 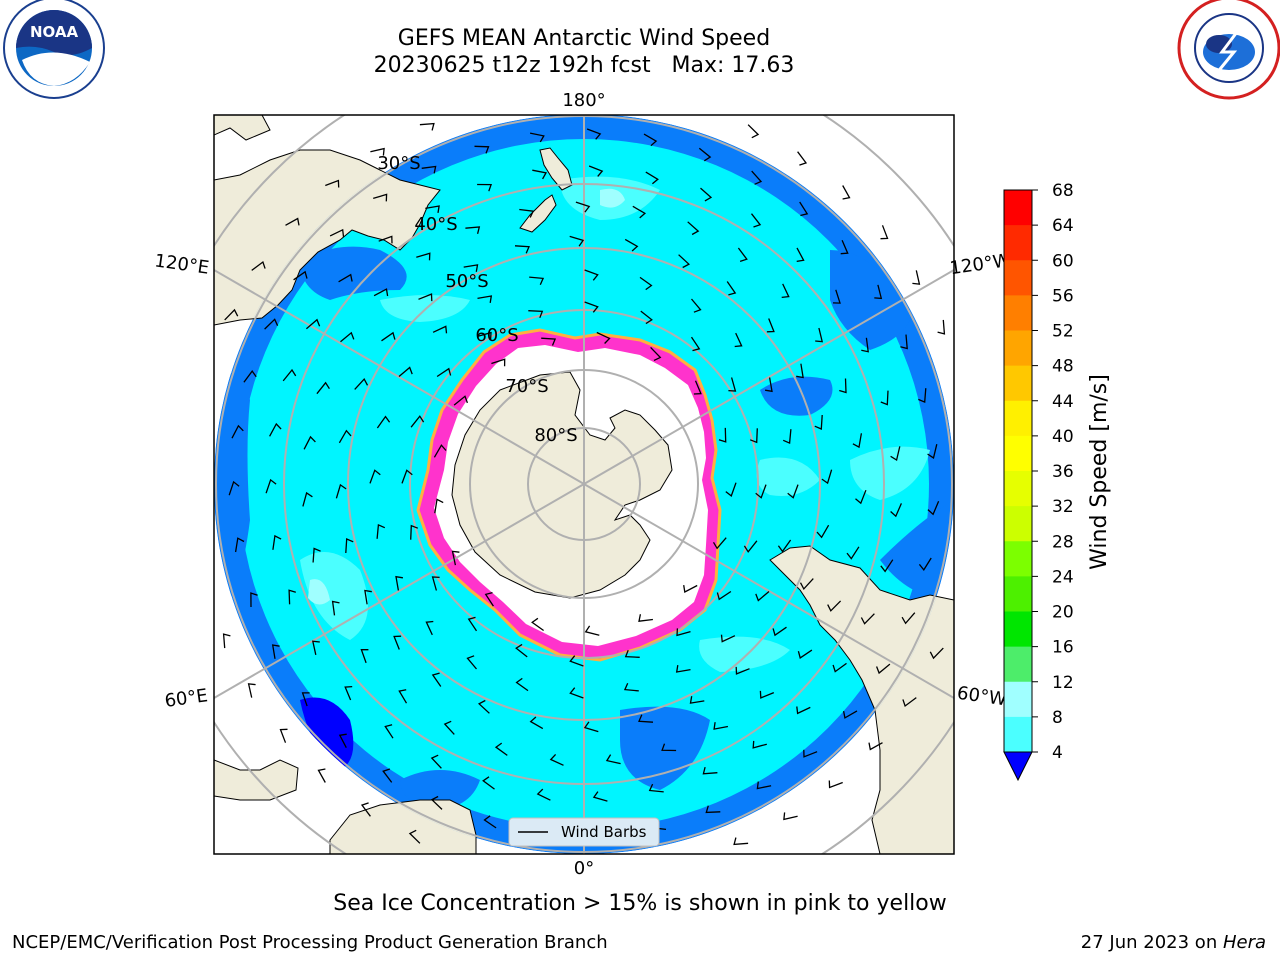 I want to click on lat-label-50s: 50°S, so click(x=466, y=281).